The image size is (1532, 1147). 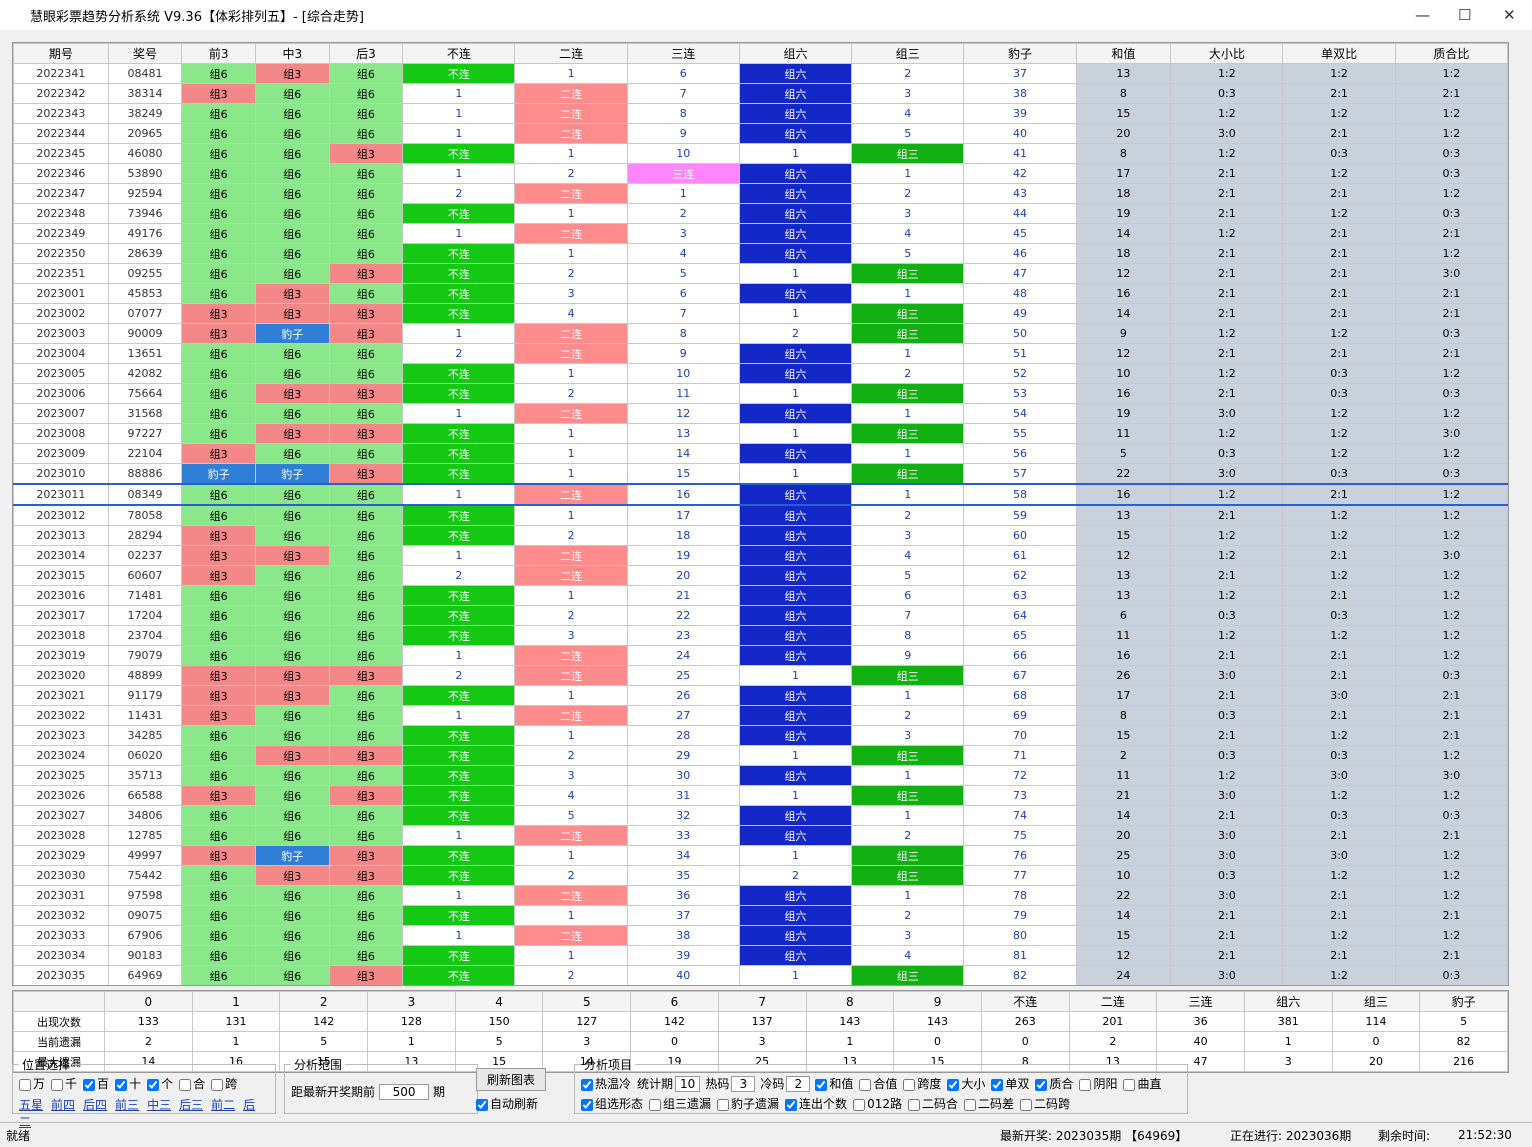 I want to click on cell: 2023035, so click(x=61, y=975).